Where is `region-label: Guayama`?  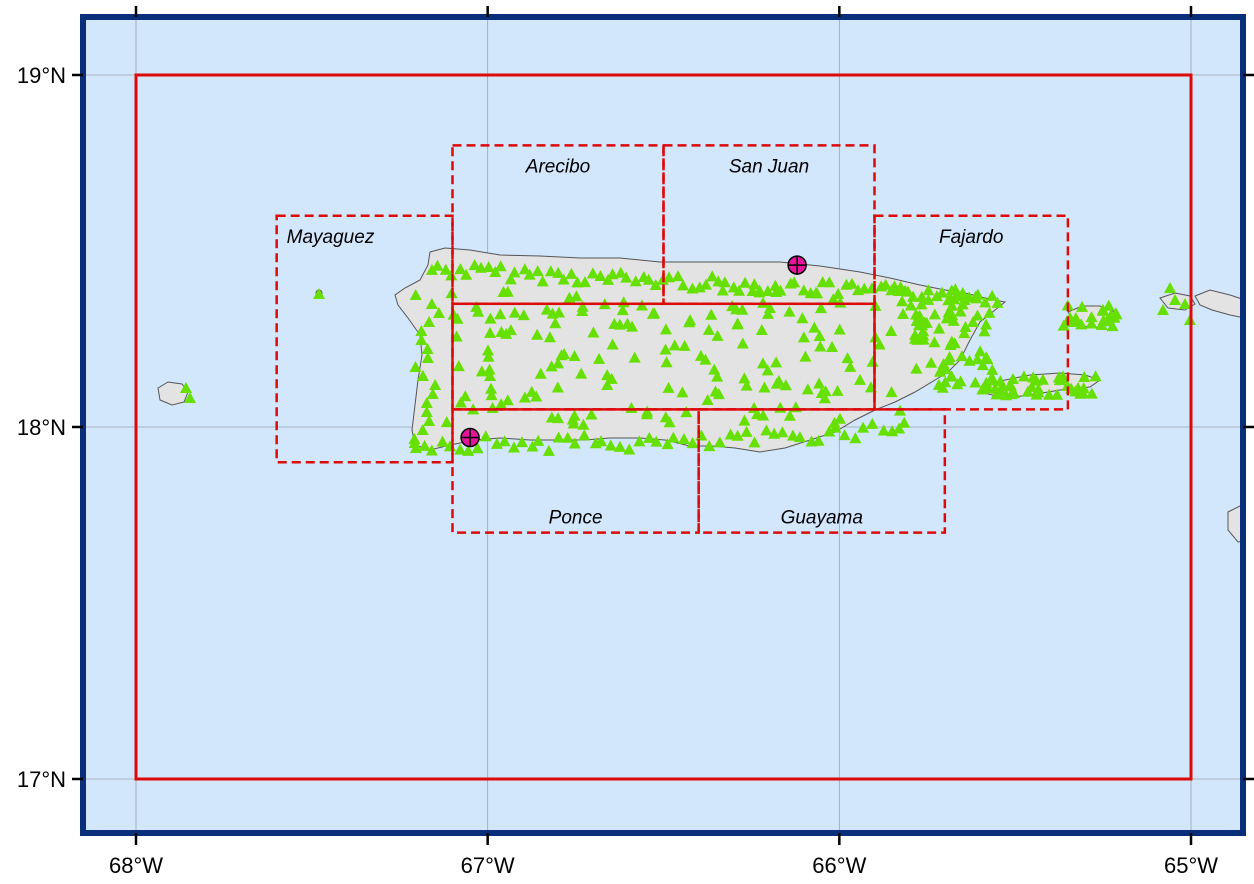
region-label: Guayama is located at coordinates (822, 518).